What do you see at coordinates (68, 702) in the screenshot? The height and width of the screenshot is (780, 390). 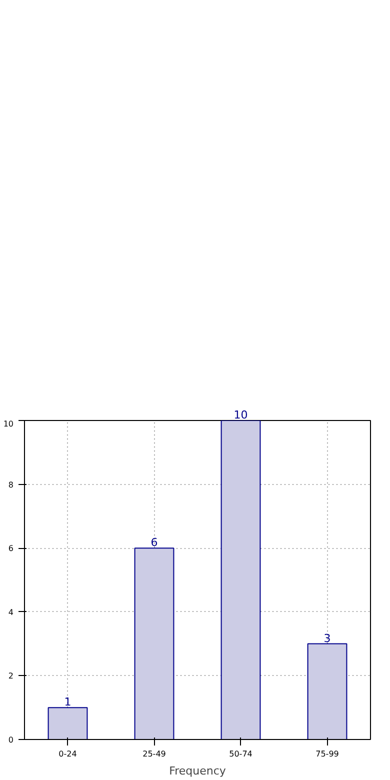 I see `data-label: 1` at bounding box center [68, 702].